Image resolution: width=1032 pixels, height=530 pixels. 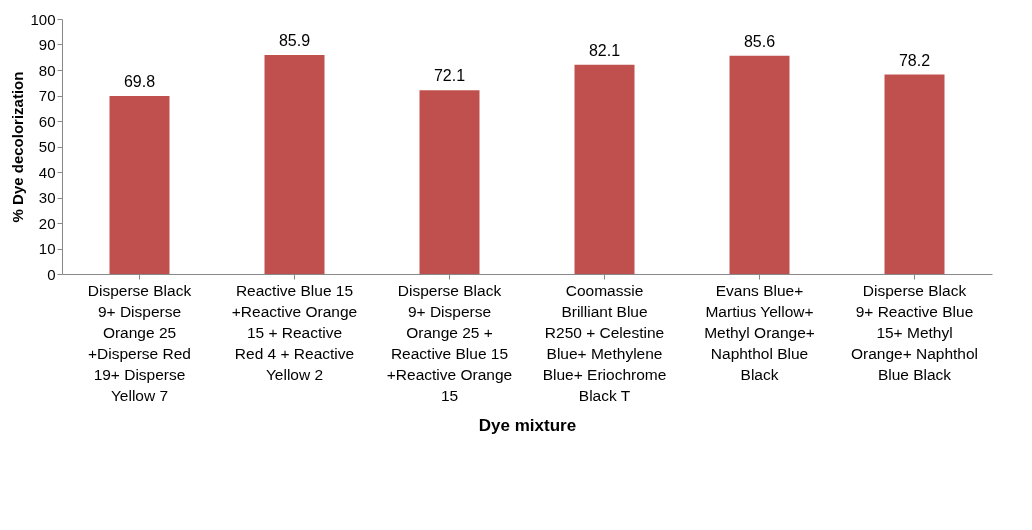 I want to click on y-tick-label: 30, so click(x=47, y=197).